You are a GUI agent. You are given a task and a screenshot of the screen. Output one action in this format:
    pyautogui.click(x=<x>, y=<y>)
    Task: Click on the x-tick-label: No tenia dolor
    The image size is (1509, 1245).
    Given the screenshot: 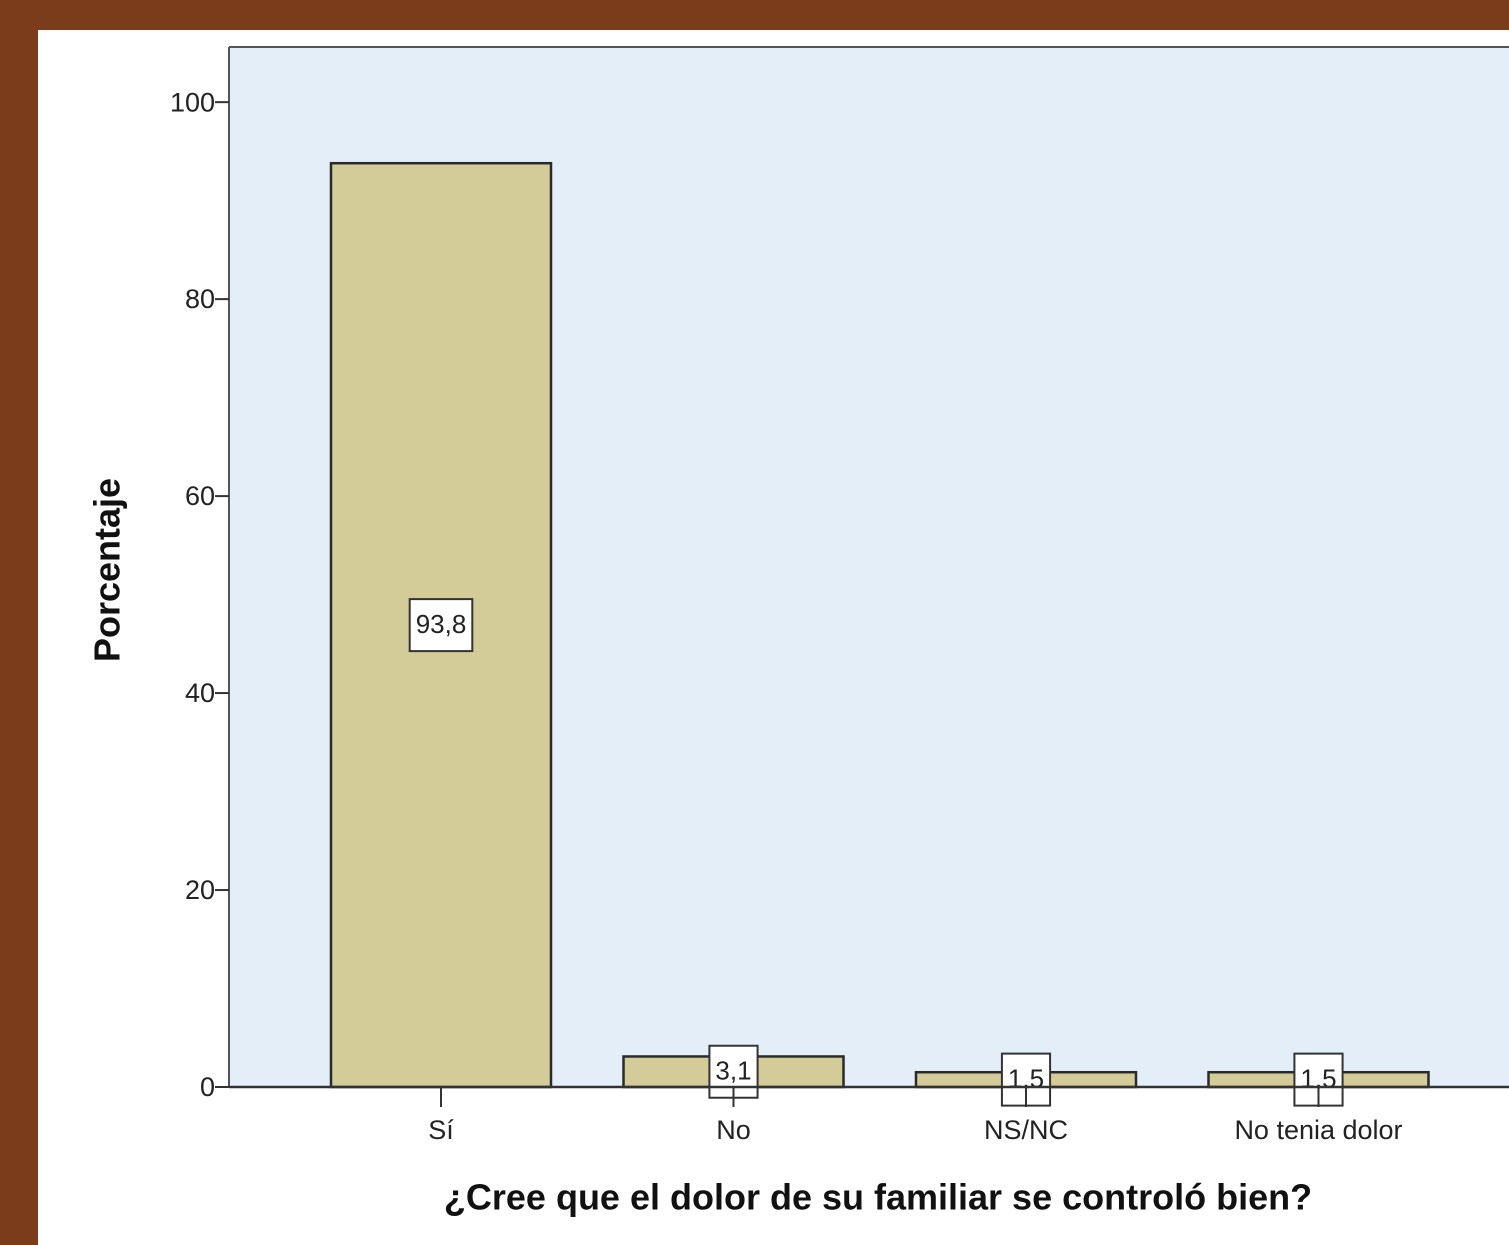 What is the action you would take?
    pyautogui.click(x=1318, y=1130)
    